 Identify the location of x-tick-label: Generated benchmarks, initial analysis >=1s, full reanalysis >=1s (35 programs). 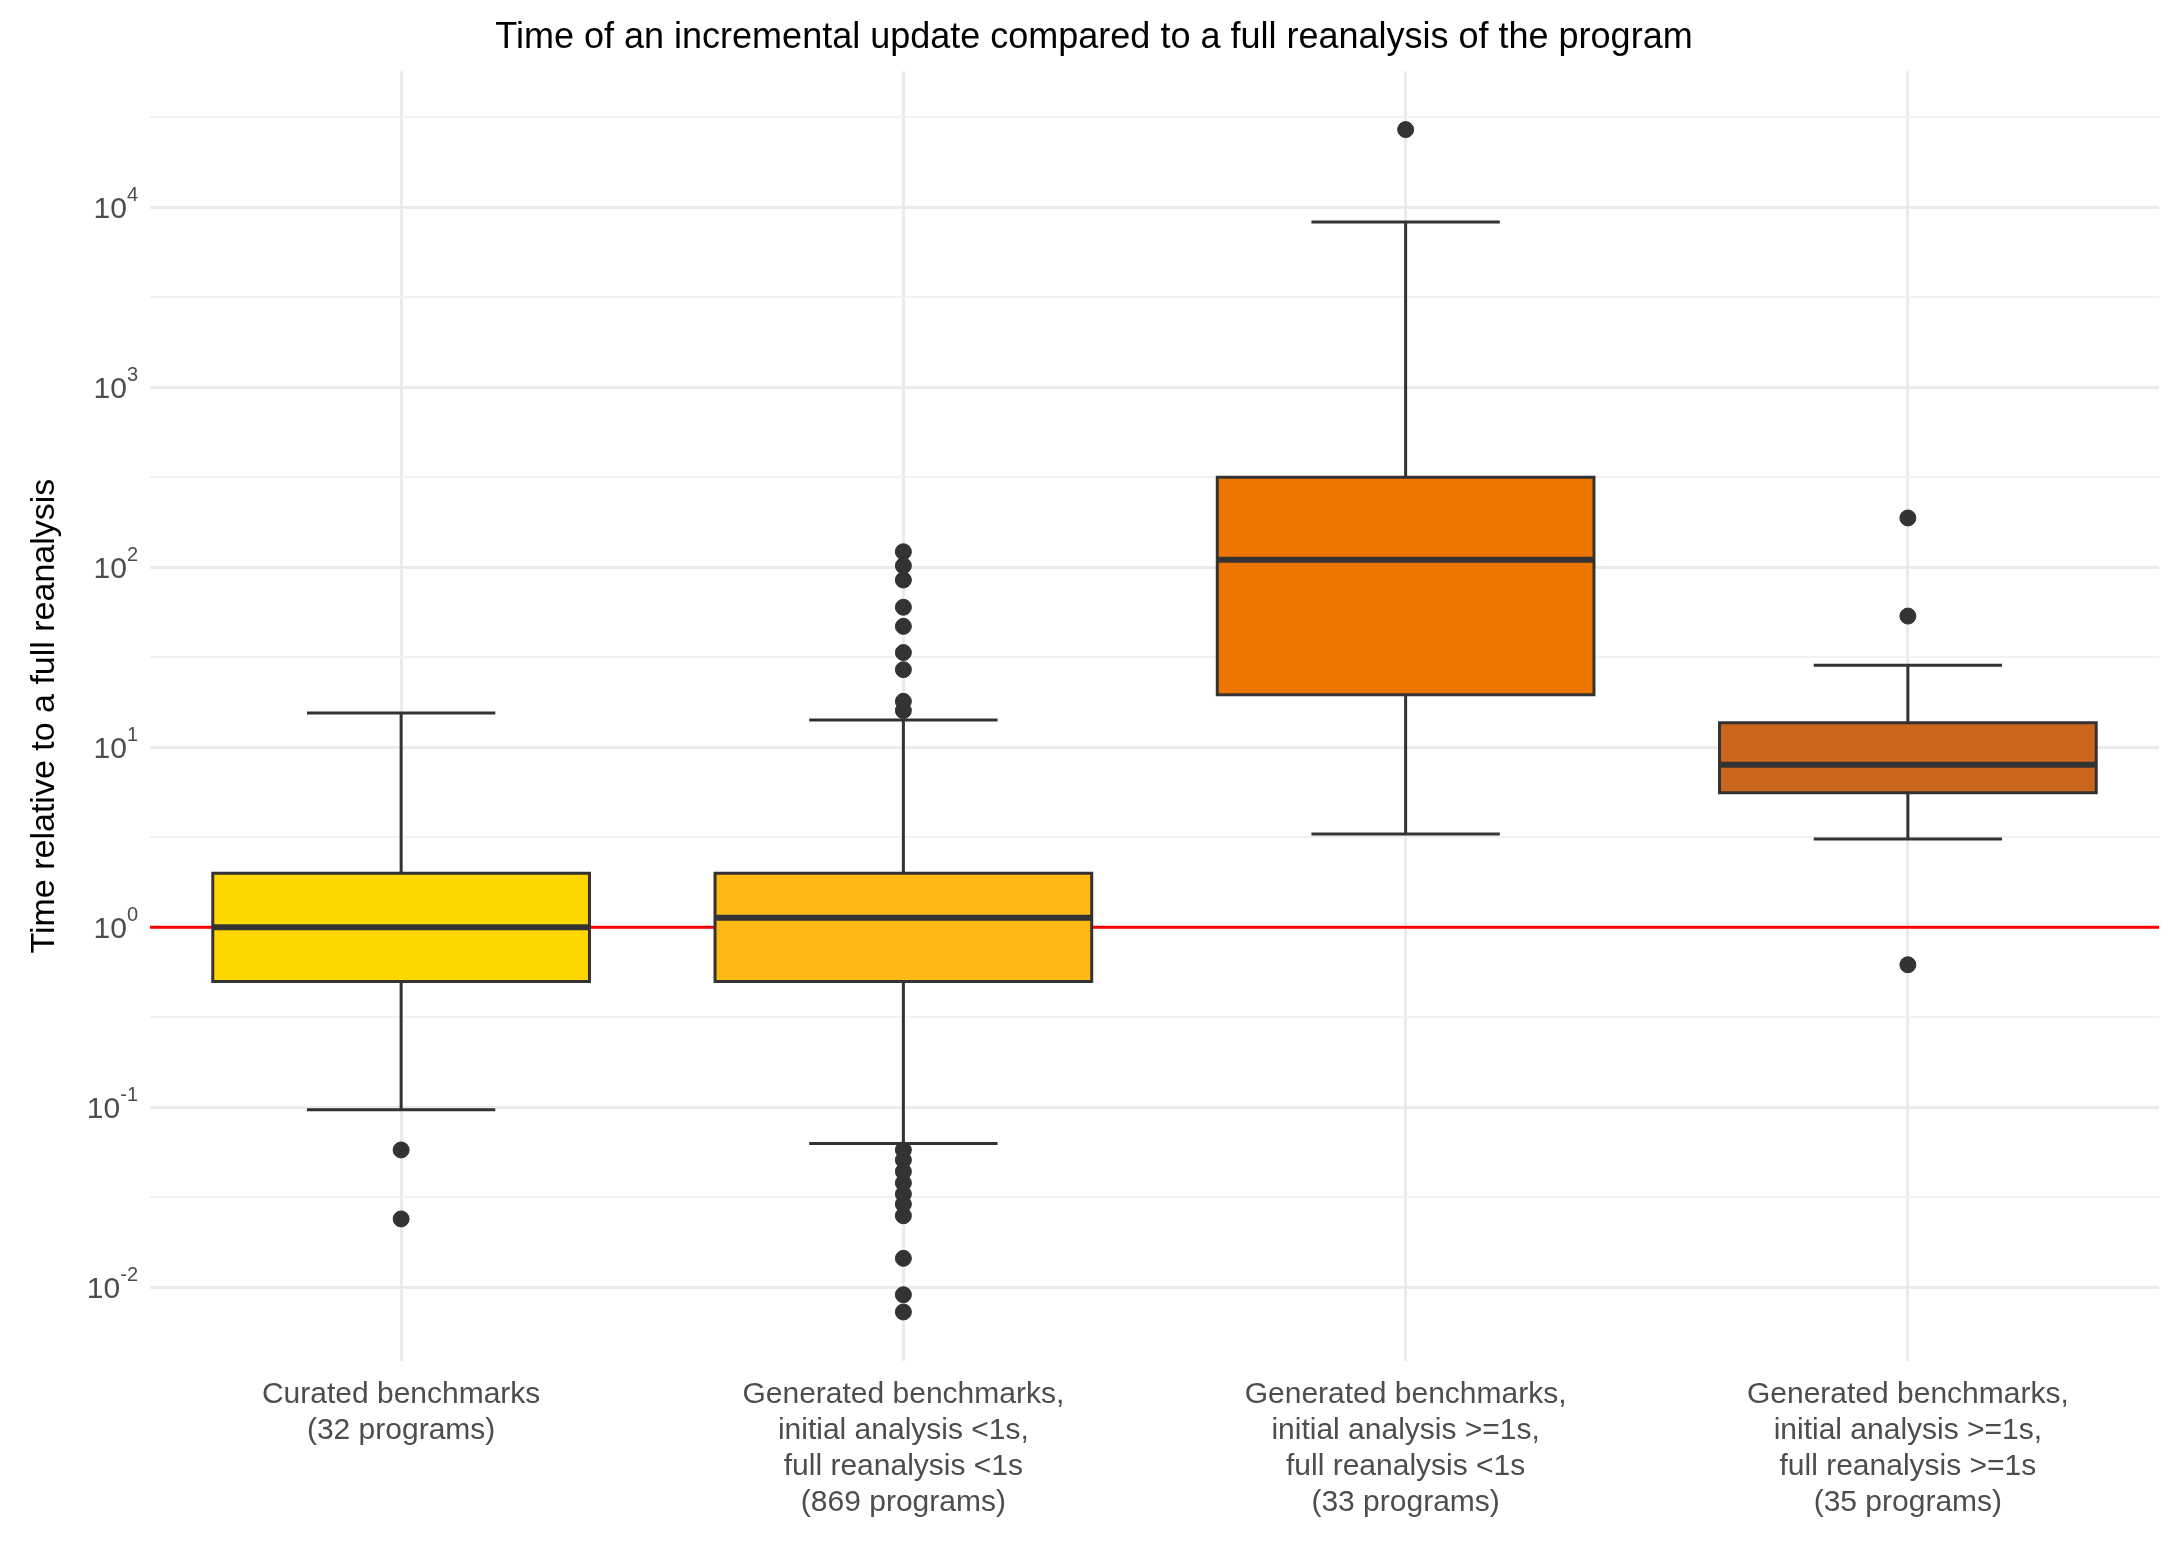
(1907, 1447).